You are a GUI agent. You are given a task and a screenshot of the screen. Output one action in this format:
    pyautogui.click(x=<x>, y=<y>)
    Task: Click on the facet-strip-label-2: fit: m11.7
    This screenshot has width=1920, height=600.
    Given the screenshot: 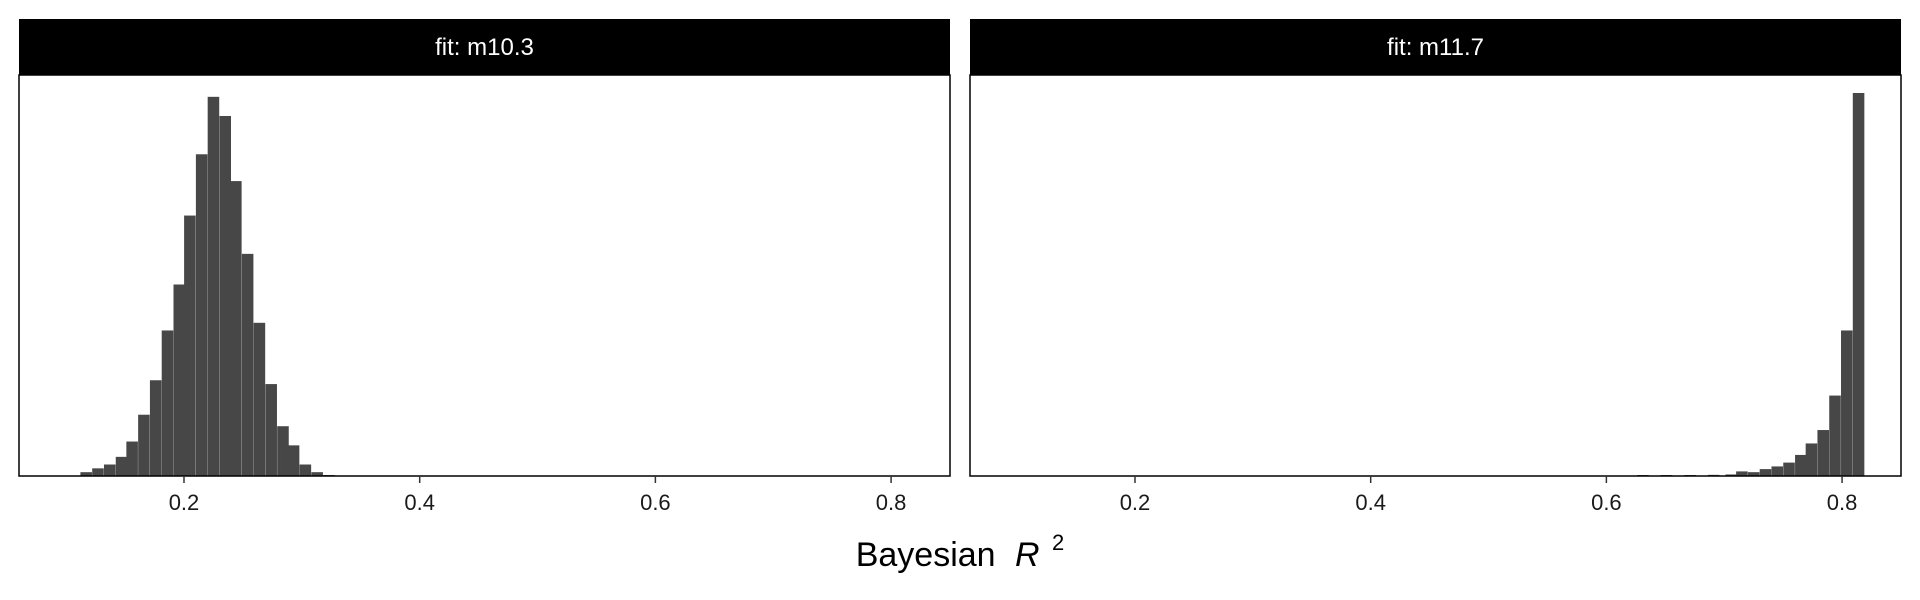 What is the action you would take?
    pyautogui.click(x=1435, y=47)
    